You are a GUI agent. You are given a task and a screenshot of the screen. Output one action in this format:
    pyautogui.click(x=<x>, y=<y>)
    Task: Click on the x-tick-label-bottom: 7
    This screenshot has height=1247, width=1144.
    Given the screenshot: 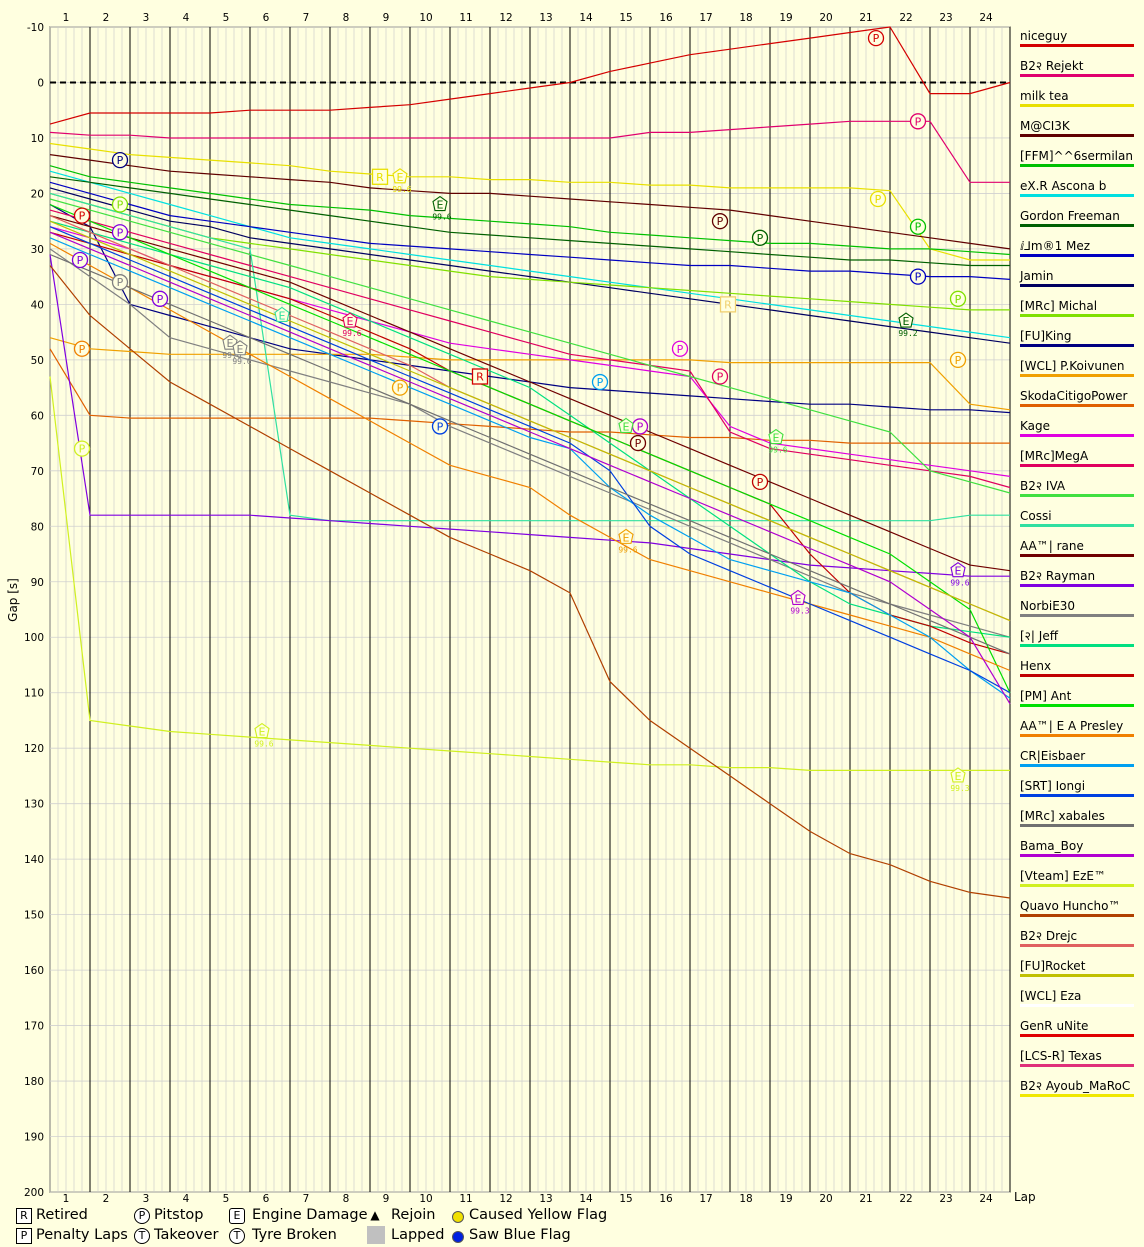 What is the action you would take?
    pyautogui.click(x=306, y=1199)
    